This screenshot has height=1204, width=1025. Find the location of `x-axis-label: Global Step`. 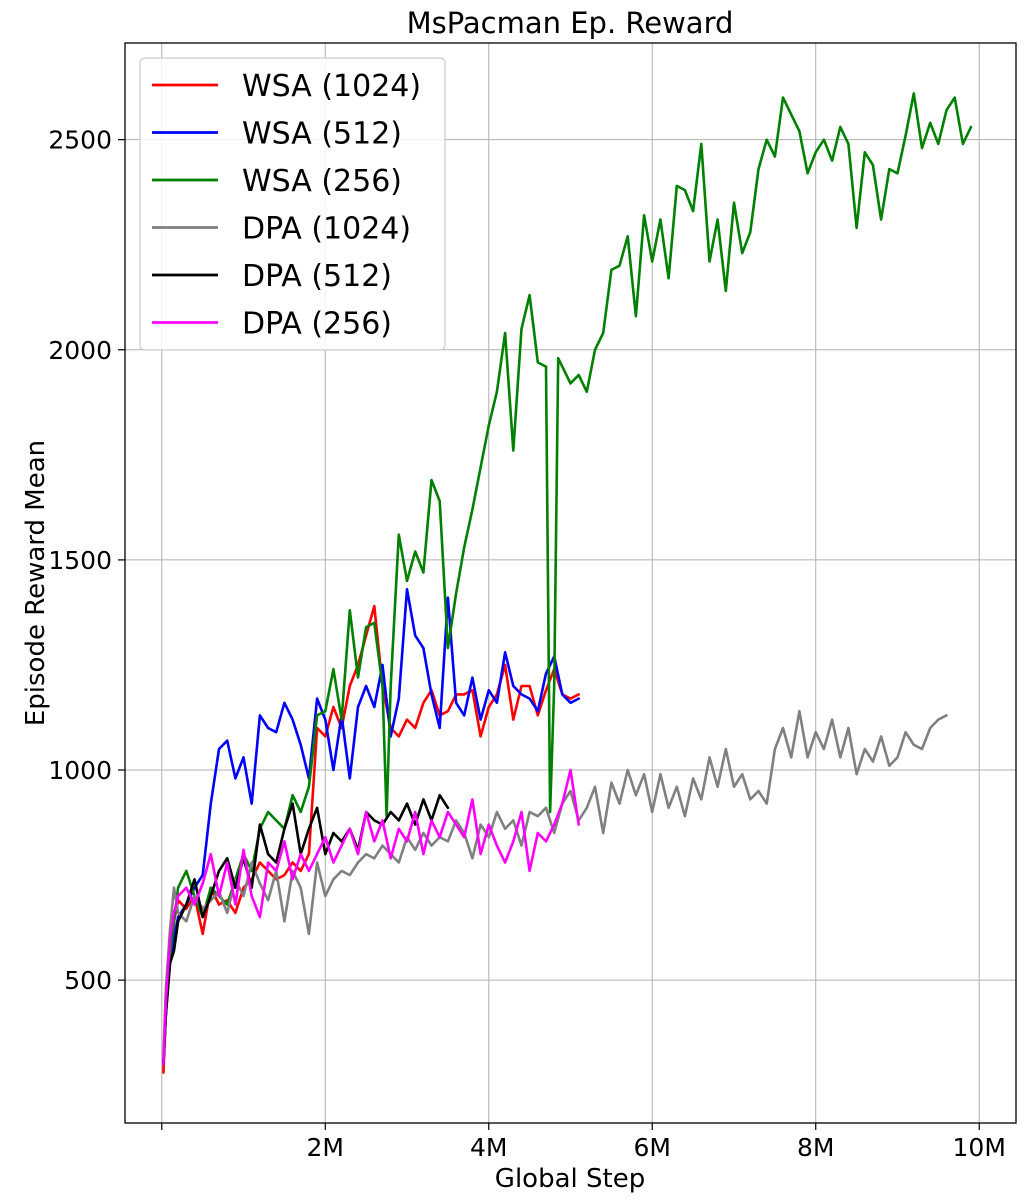

x-axis-label: Global Step is located at coordinates (570, 1179).